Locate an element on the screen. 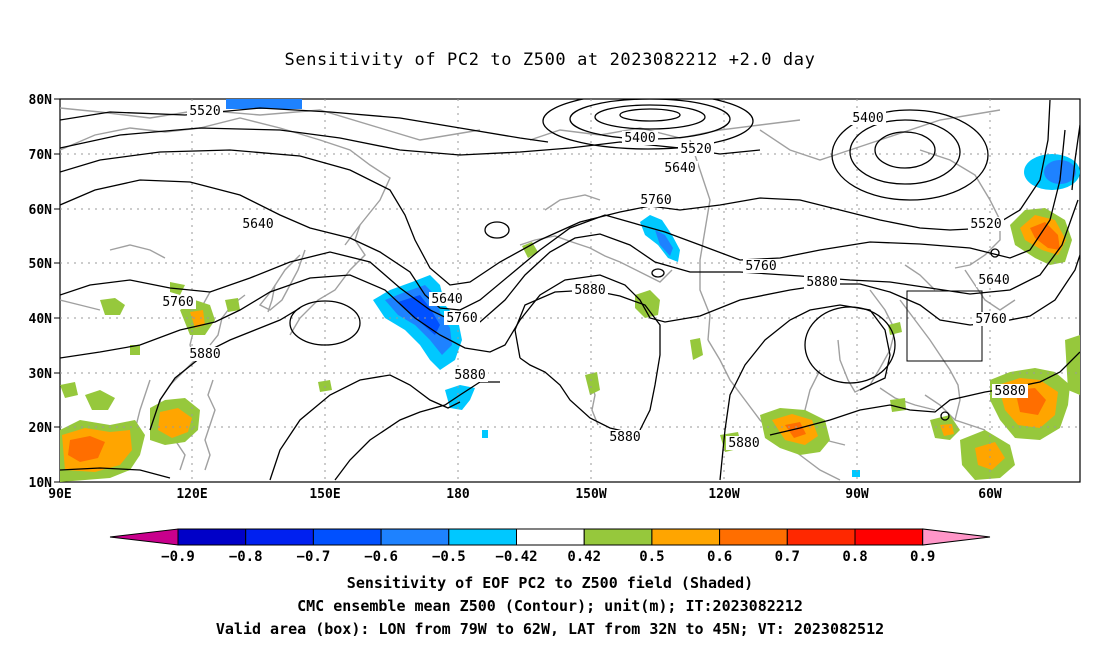  colorbar-tick-label: −0.6 is located at coordinates (381, 557).